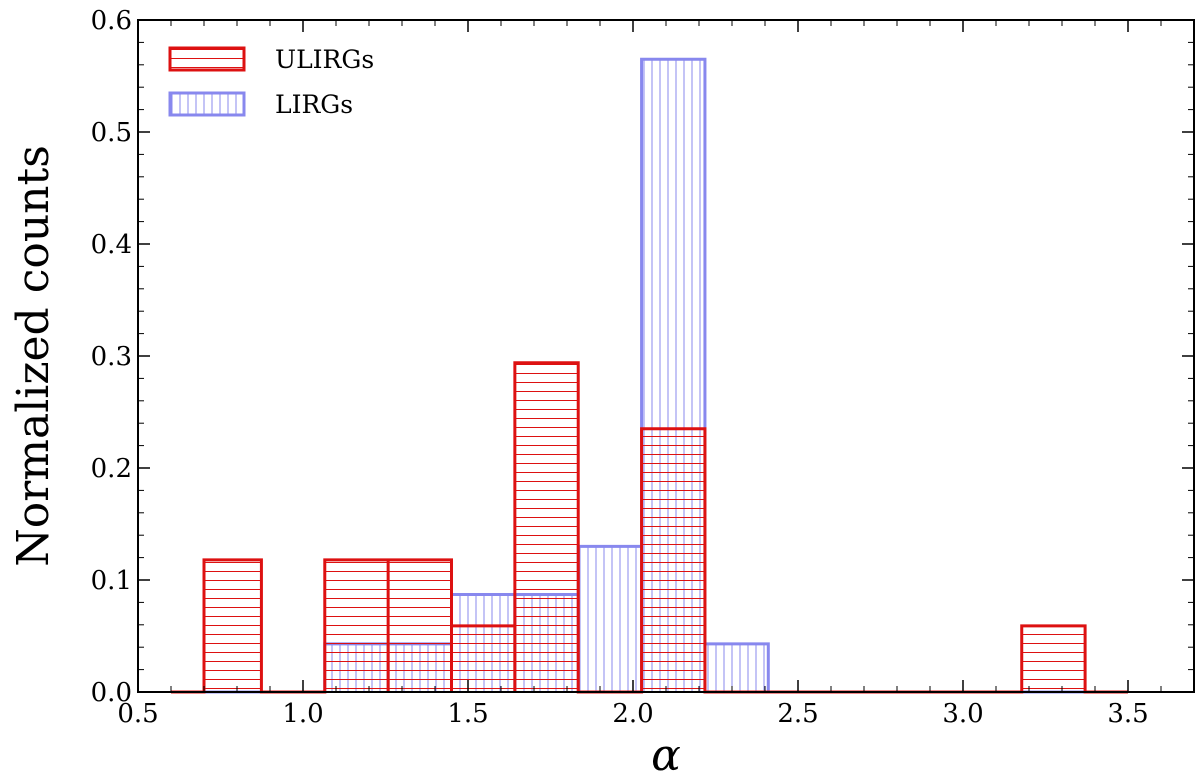 Image resolution: width=1200 pixels, height=777 pixels. What do you see at coordinates (111, 357) in the screenshot?
I see `y-tick-label: 0.3` at bounding box center [111, 357].